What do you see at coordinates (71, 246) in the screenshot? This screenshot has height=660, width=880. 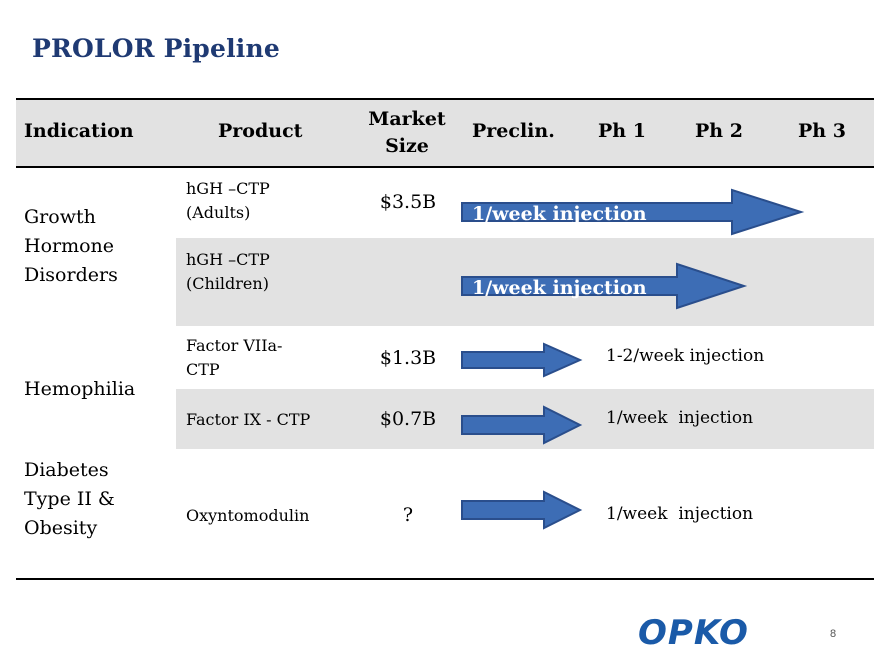 I see `indication-growth-hormone: Growth Hormone Disorders` at bounding box center [71, 246].